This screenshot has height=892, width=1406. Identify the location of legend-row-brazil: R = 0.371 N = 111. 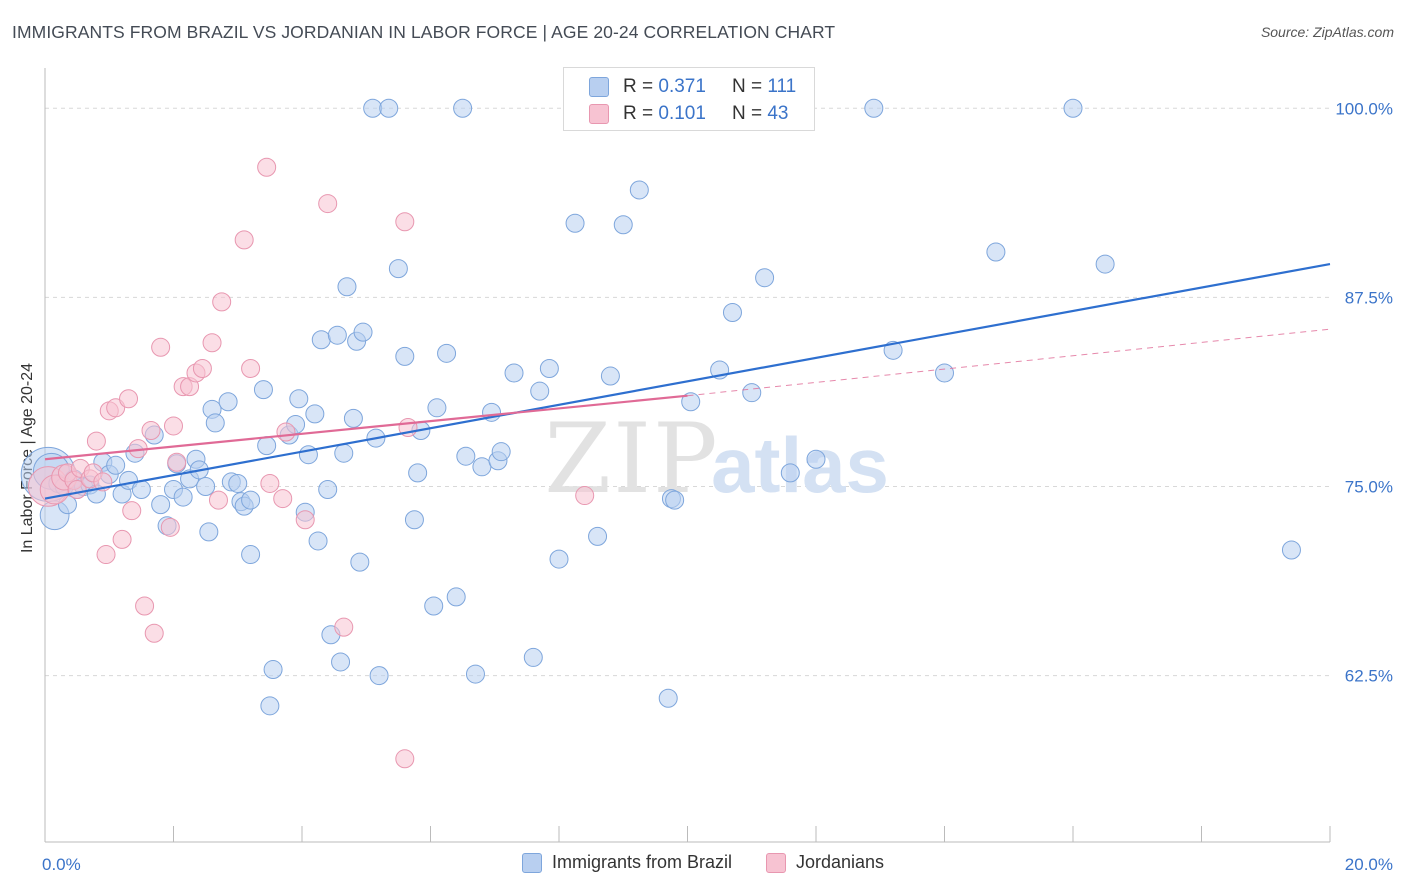
(692, 87).